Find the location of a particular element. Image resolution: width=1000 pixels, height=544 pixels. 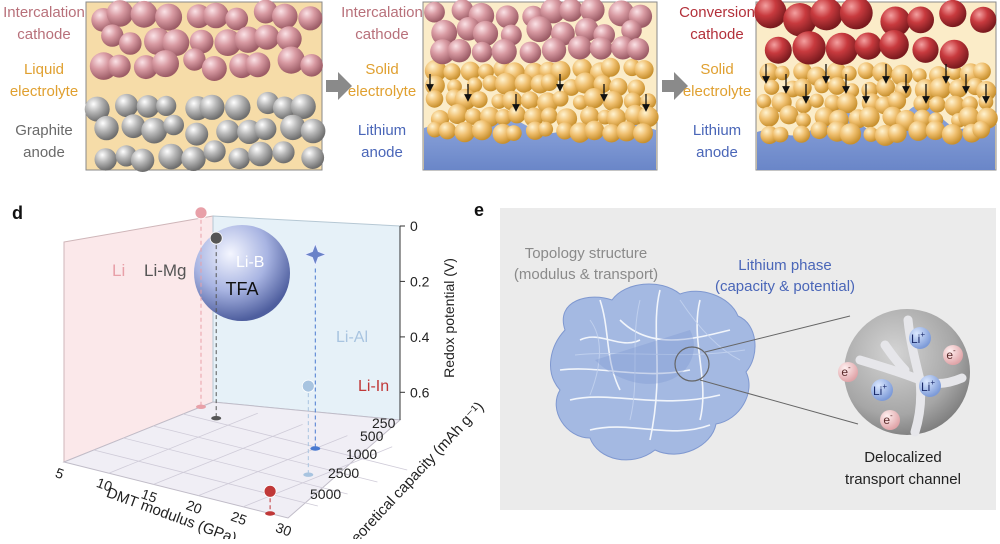

panel-e-letter: e is located at coordinates (479, 210).